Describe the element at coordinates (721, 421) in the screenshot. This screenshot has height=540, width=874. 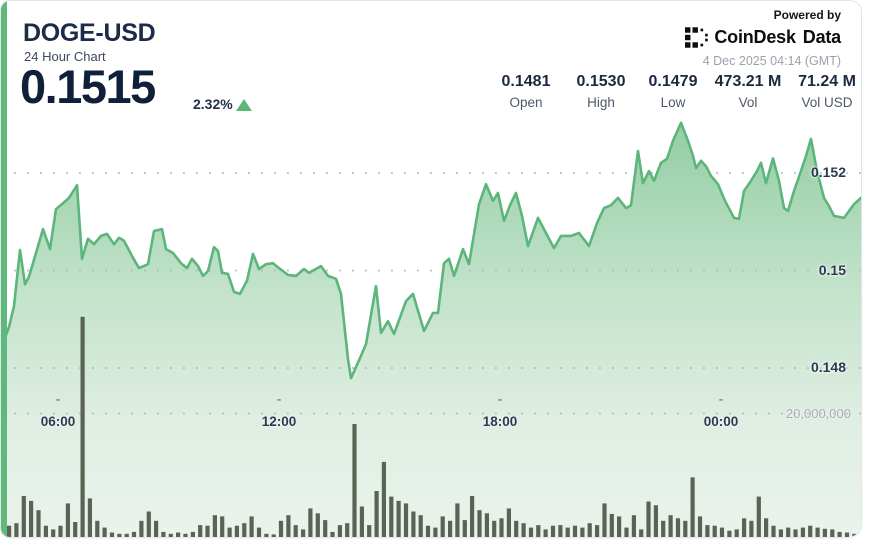
I see `x-axis-label: 00:00` at that location.